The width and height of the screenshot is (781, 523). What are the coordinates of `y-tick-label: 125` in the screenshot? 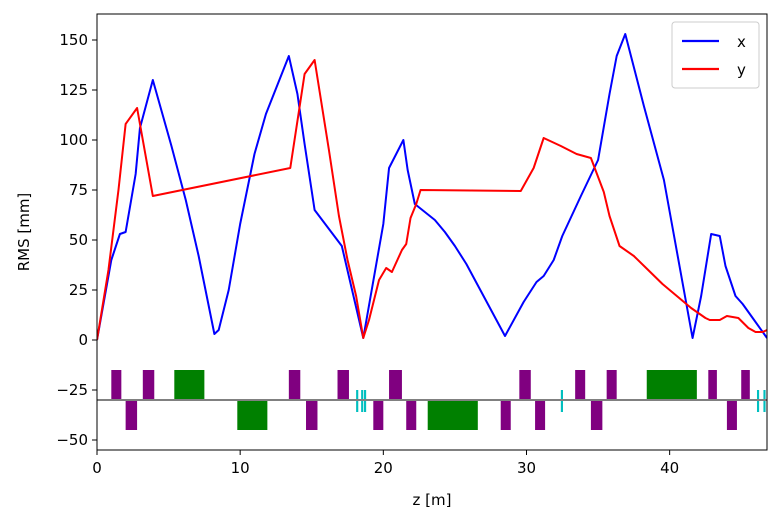 It's located at (73, 90).